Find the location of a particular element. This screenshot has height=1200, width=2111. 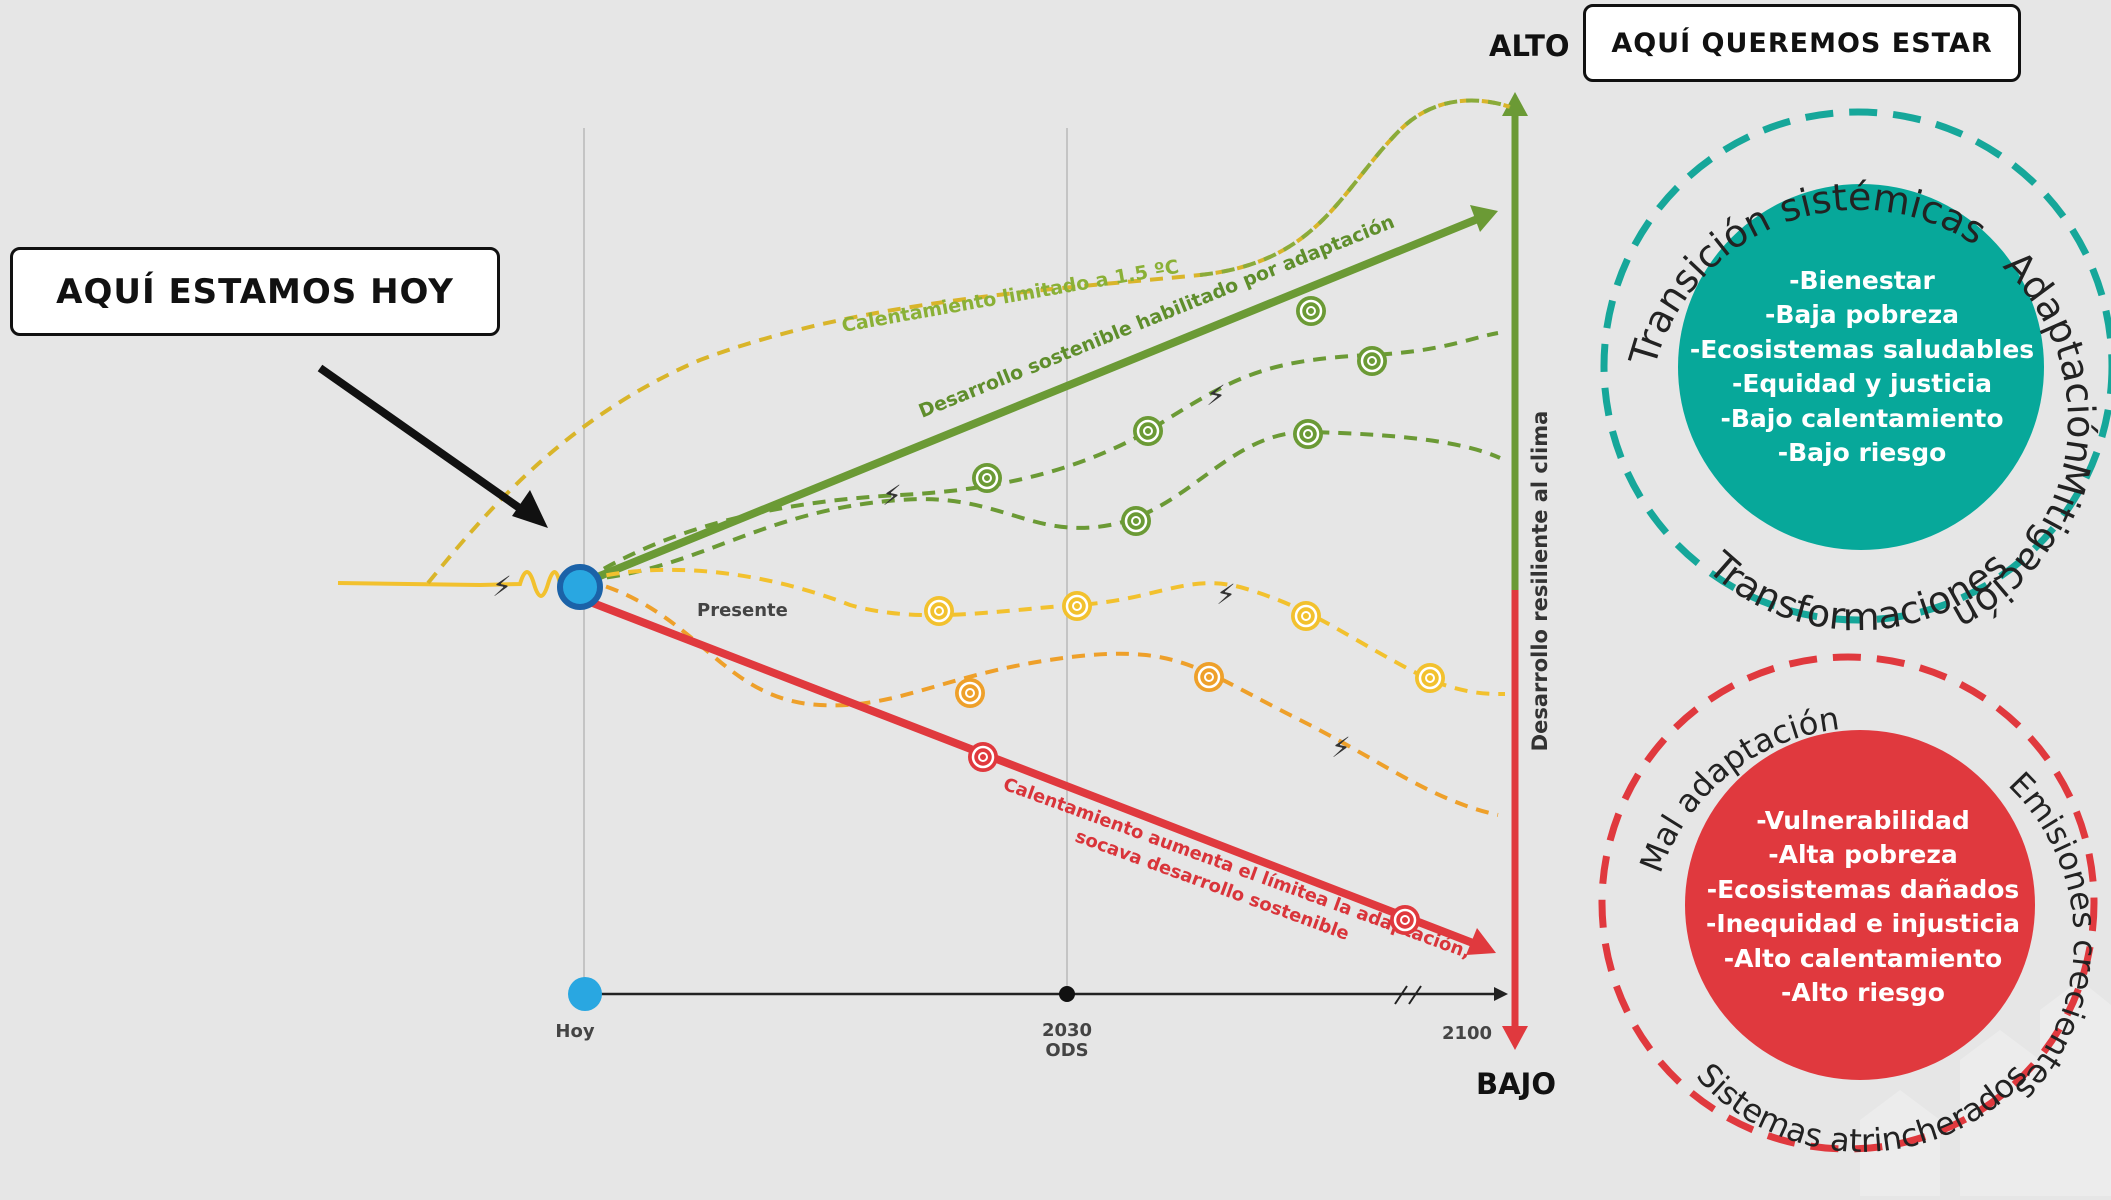

axis-arrow-up is located at coordinates (1515, 104).